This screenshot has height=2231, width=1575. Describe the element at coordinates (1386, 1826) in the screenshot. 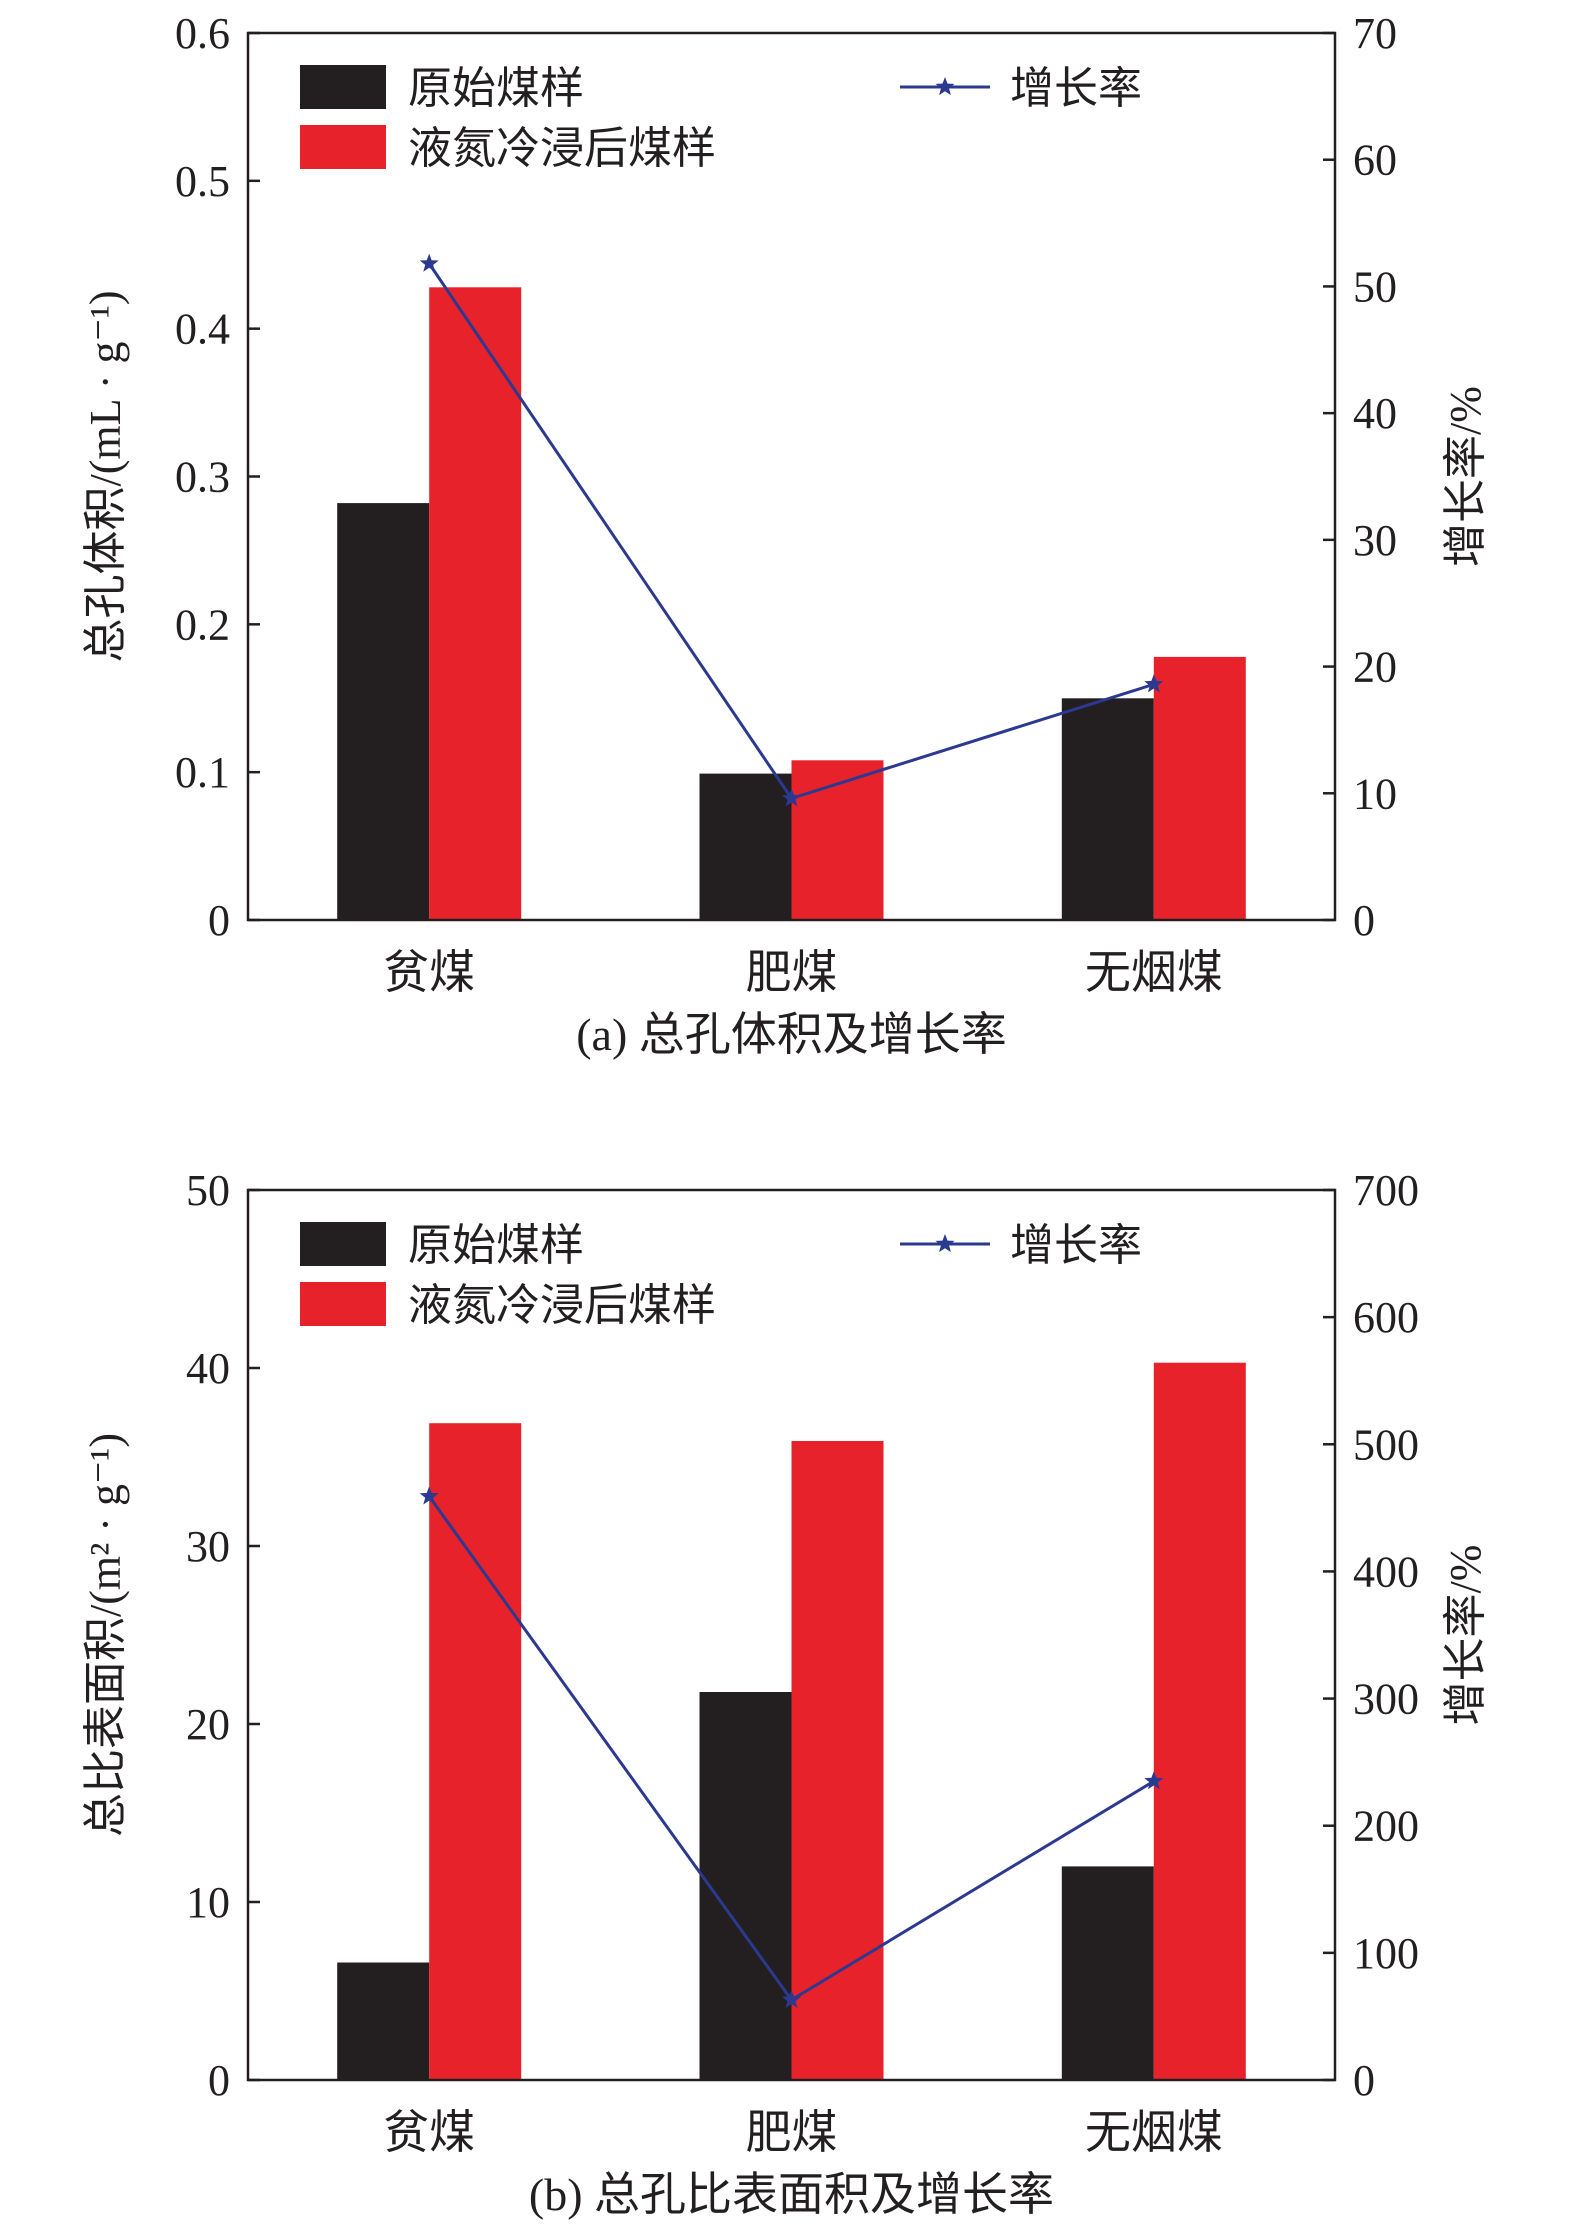

I see `right-tick-label: 200` at that location.